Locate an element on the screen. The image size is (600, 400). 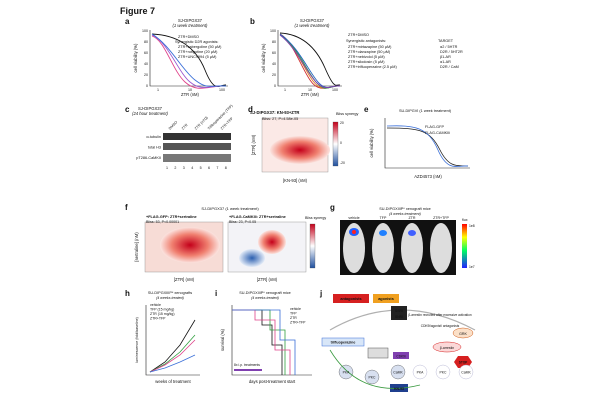
label: GRK is located at coordinates (463, 334).